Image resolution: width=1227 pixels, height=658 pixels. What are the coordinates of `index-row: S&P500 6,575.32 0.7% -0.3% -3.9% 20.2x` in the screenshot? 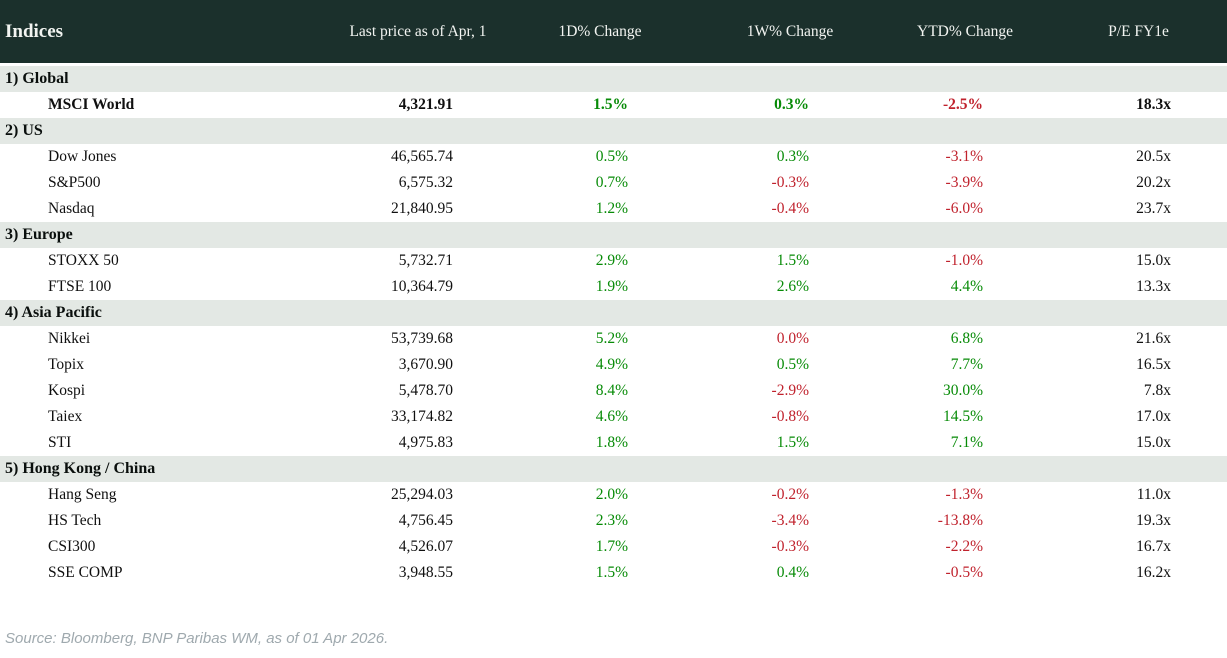 It's located at (613, 183).